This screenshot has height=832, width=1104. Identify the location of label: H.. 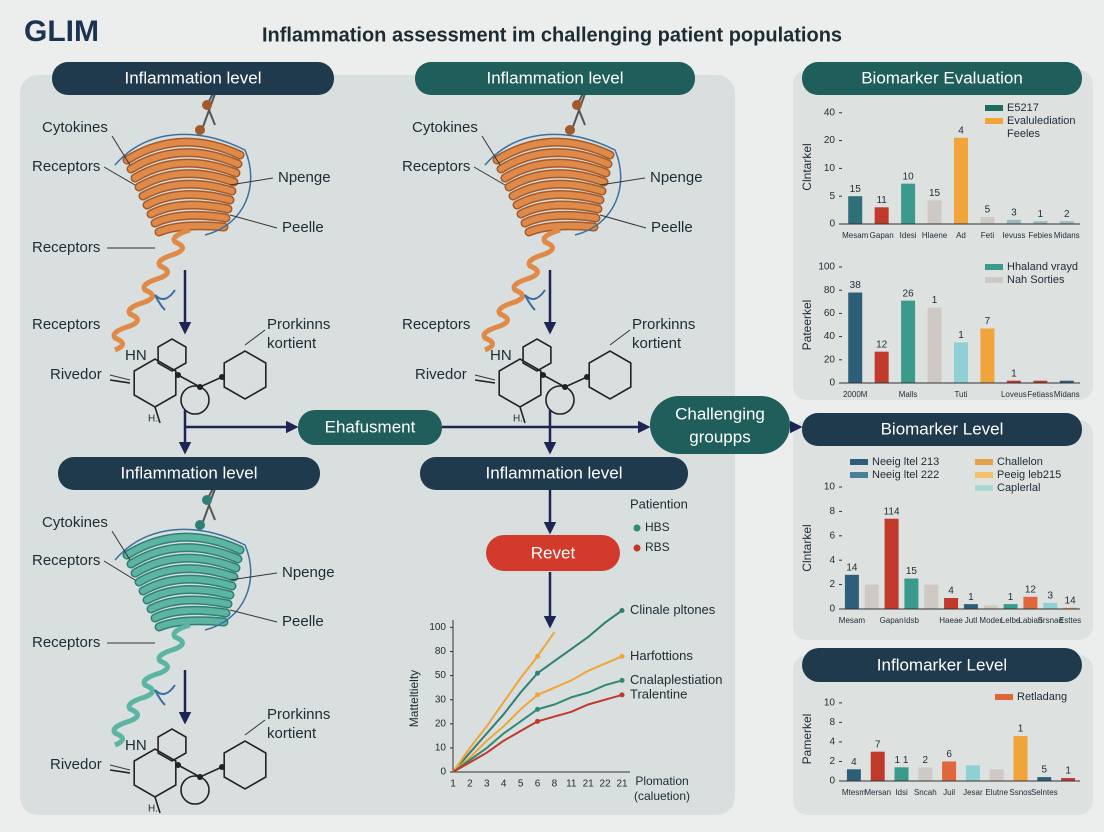
(153, 419).